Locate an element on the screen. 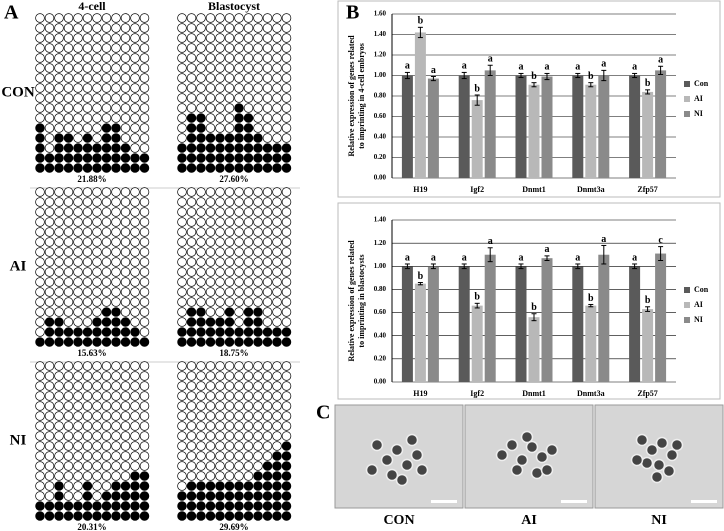 This screenshot has width=724, height=531. micrograph is located at coordinates (529, 456).